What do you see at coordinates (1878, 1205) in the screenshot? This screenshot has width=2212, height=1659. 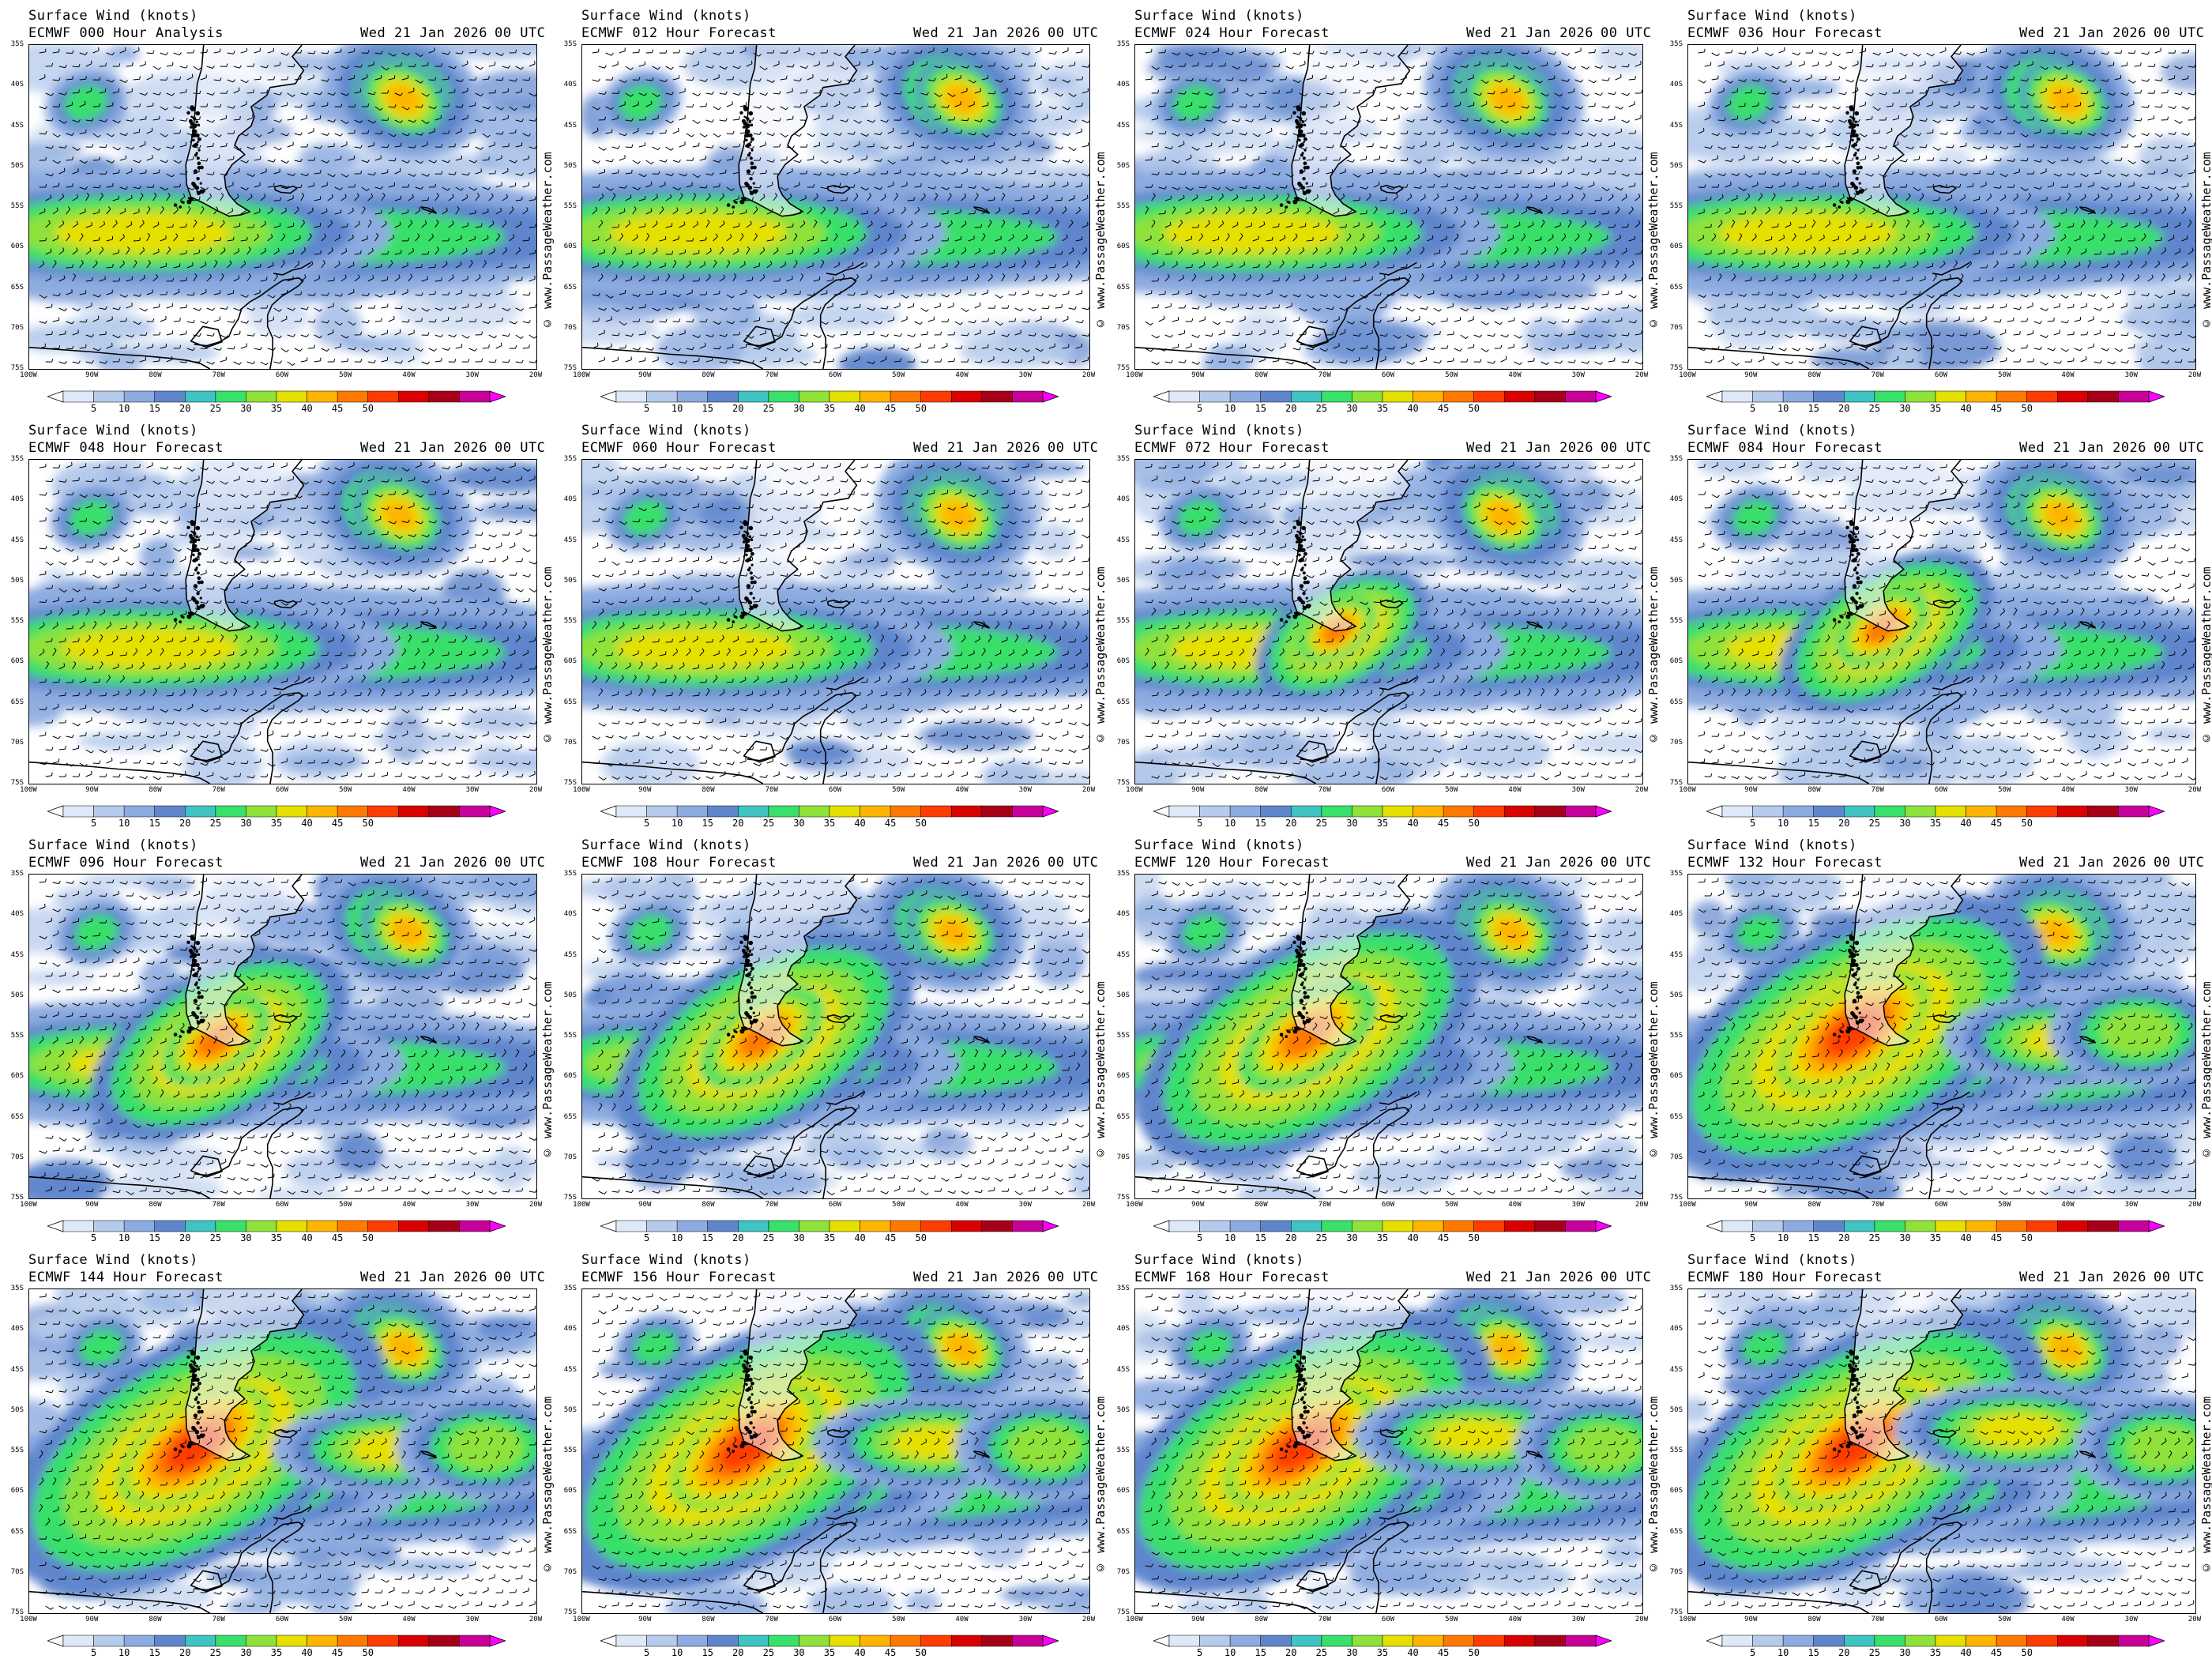 I see `longitude-label: 70W` at bounding box center [1878, 1205].